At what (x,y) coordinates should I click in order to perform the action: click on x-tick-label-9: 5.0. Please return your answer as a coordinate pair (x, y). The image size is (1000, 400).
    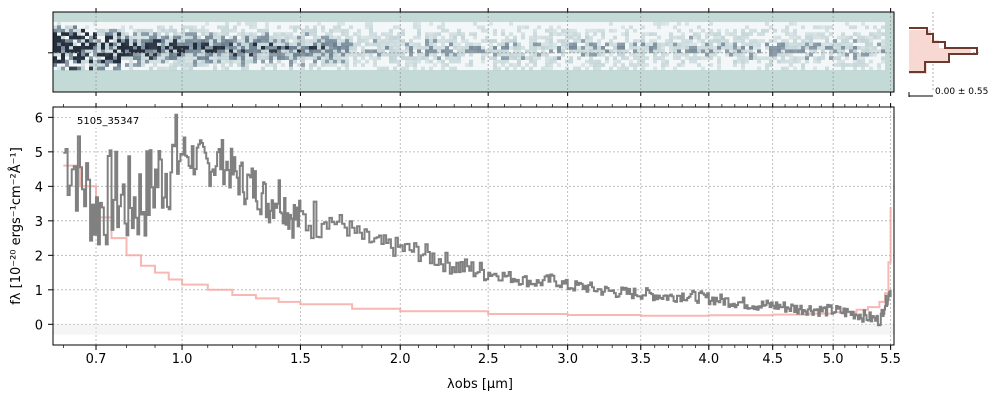
    Looking at the image, I should click on (833, 359).